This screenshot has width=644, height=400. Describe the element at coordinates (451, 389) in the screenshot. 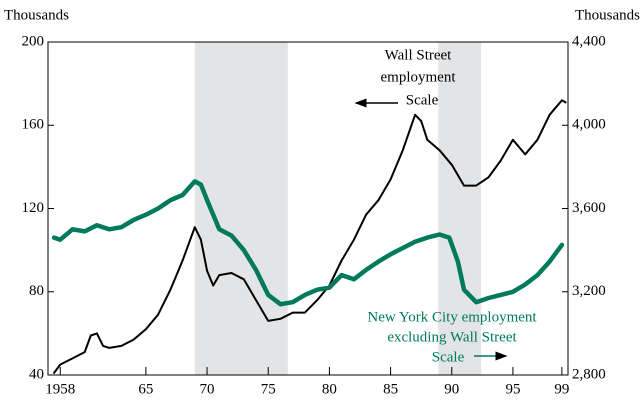

I see `x-tick-label: 90` at that location.